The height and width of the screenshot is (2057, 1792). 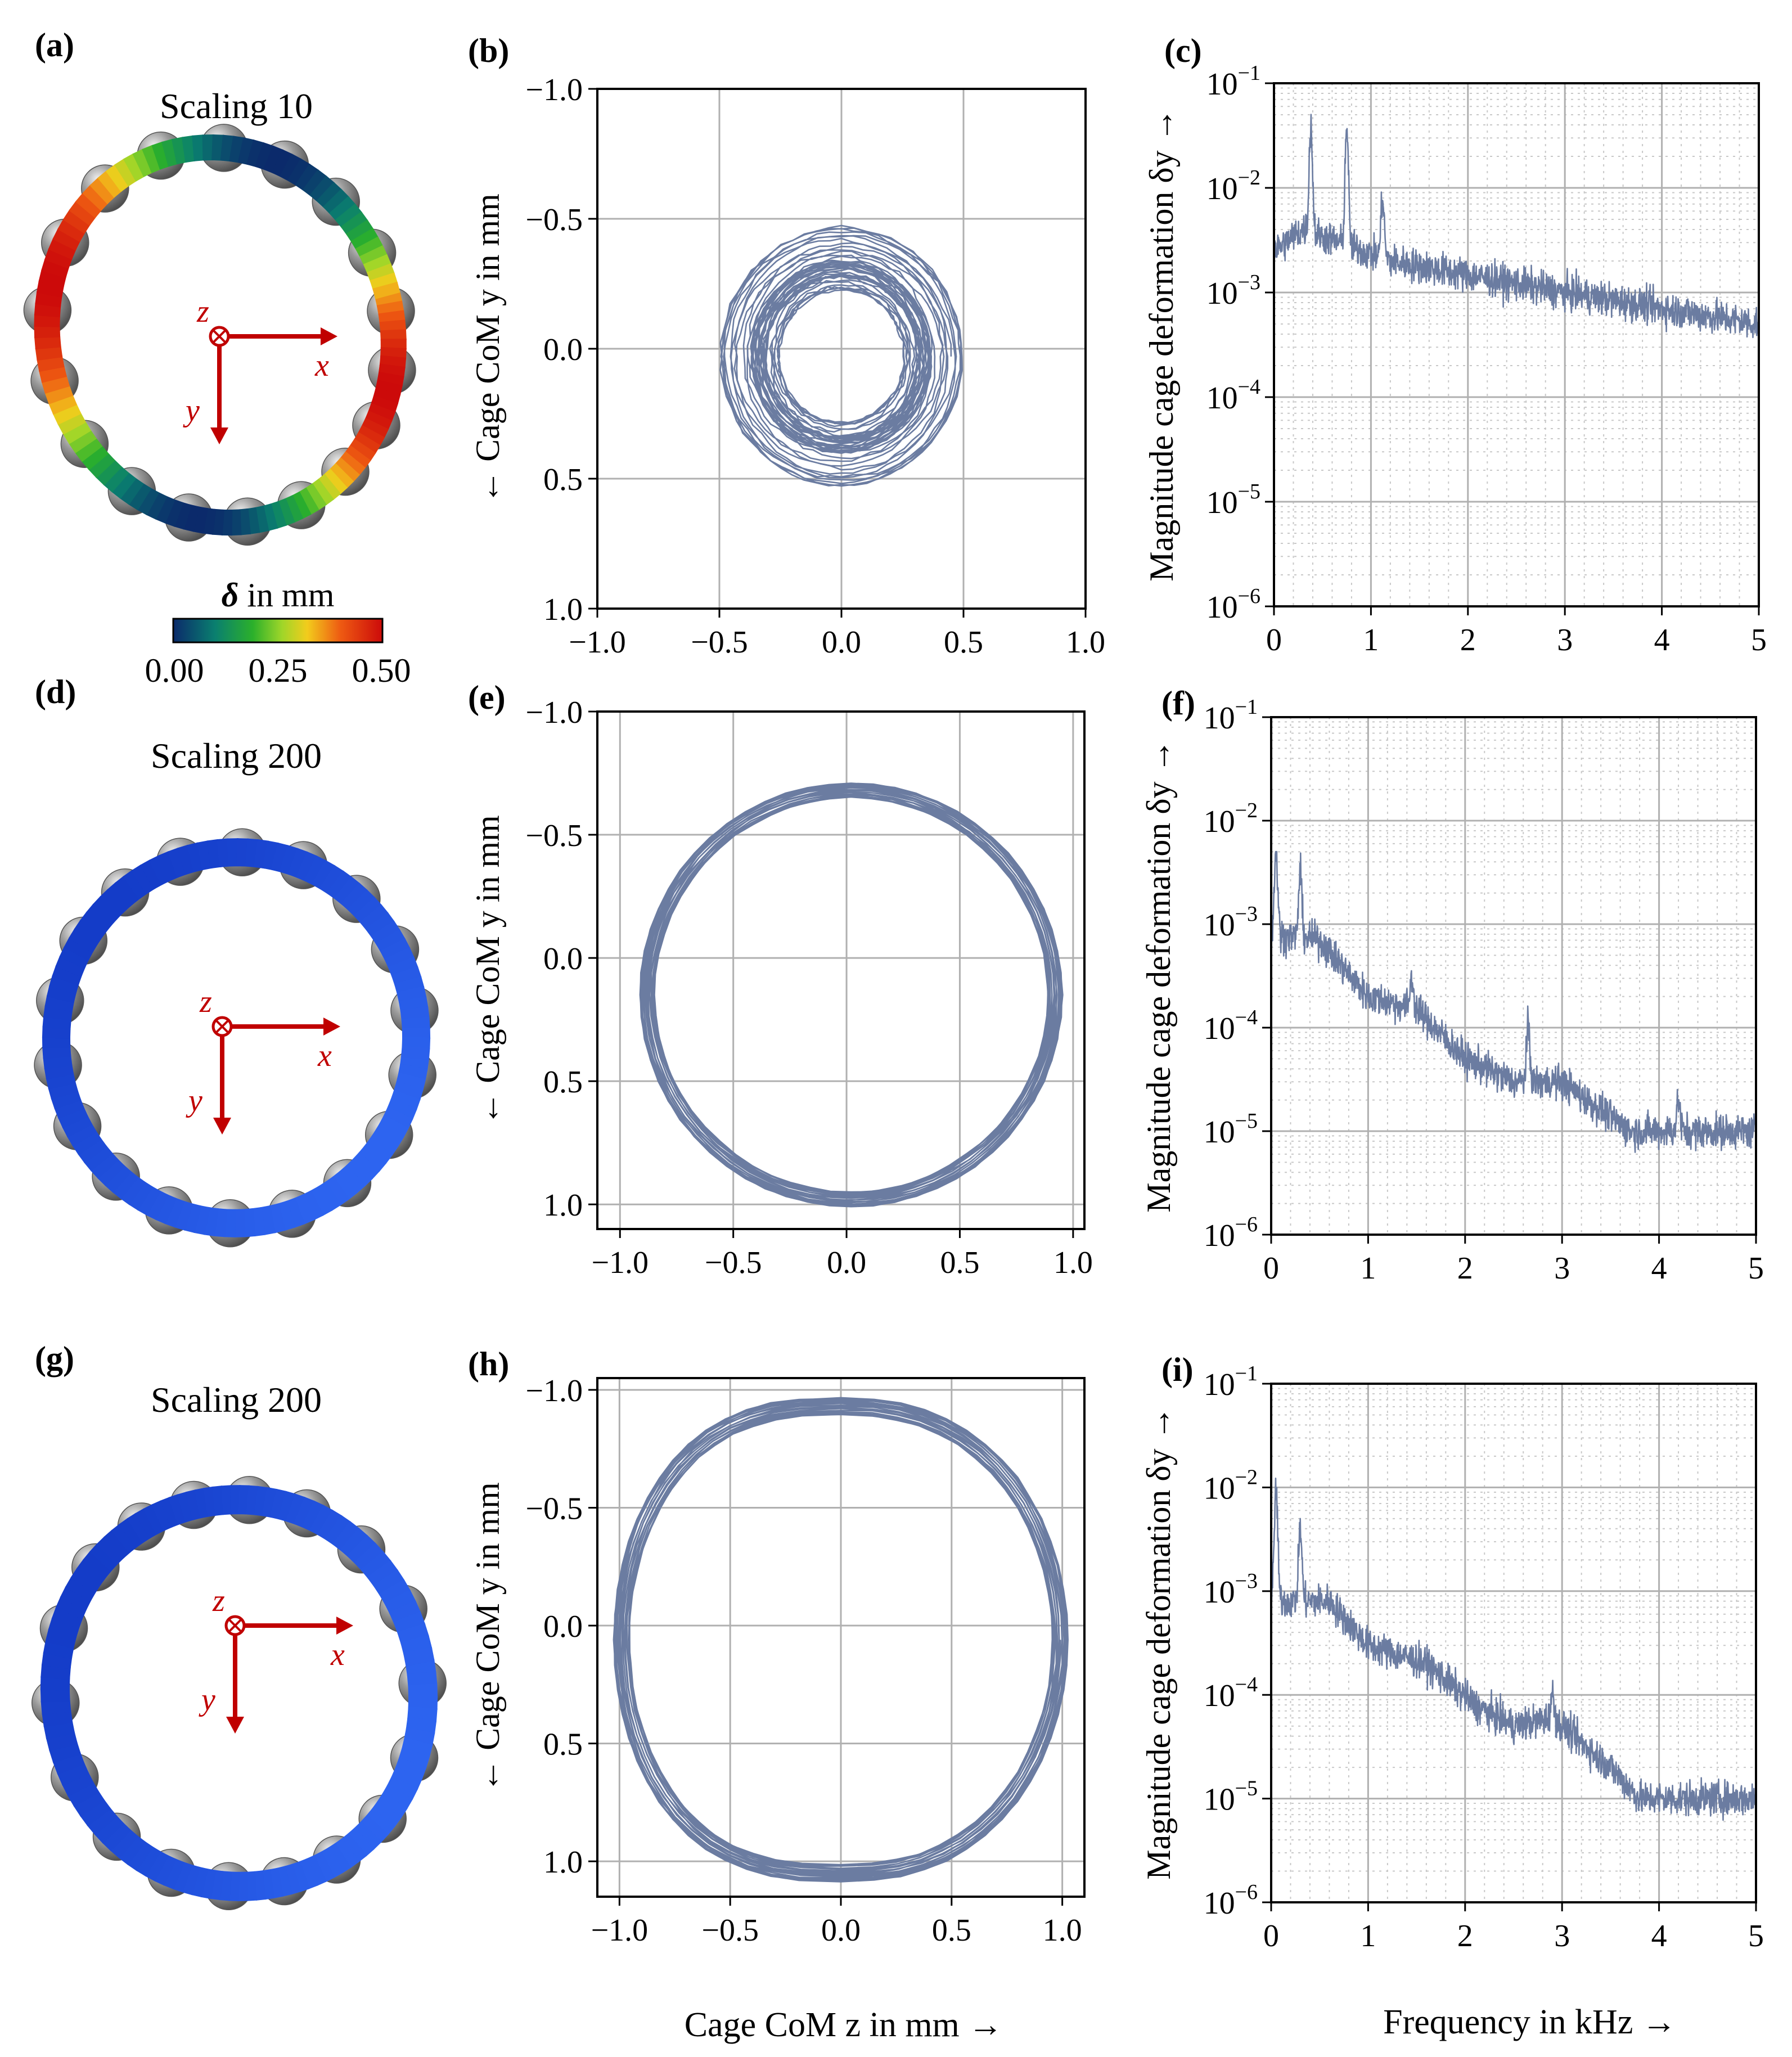 I want to click on y-axis-label: y, so click(x=191, y=410).